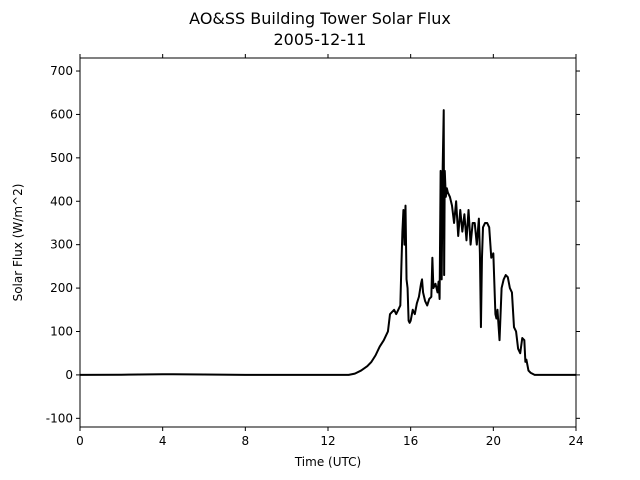 This screenshot has height=480, width=640. What do you see at coordinates (61, 331) in the screenshot?
I see `y-tick-label: 100` at bounding box center [61, 331].